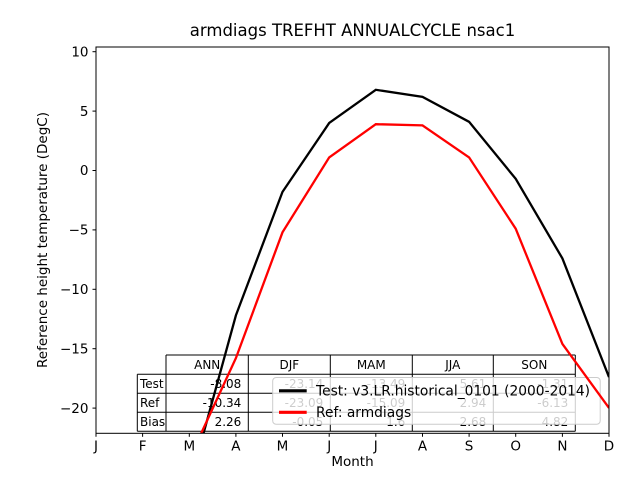  What do you see at coordinates (152, 422) in the screenshot?
I see `table-row-label: Bias` at bounding box center [152, 422].